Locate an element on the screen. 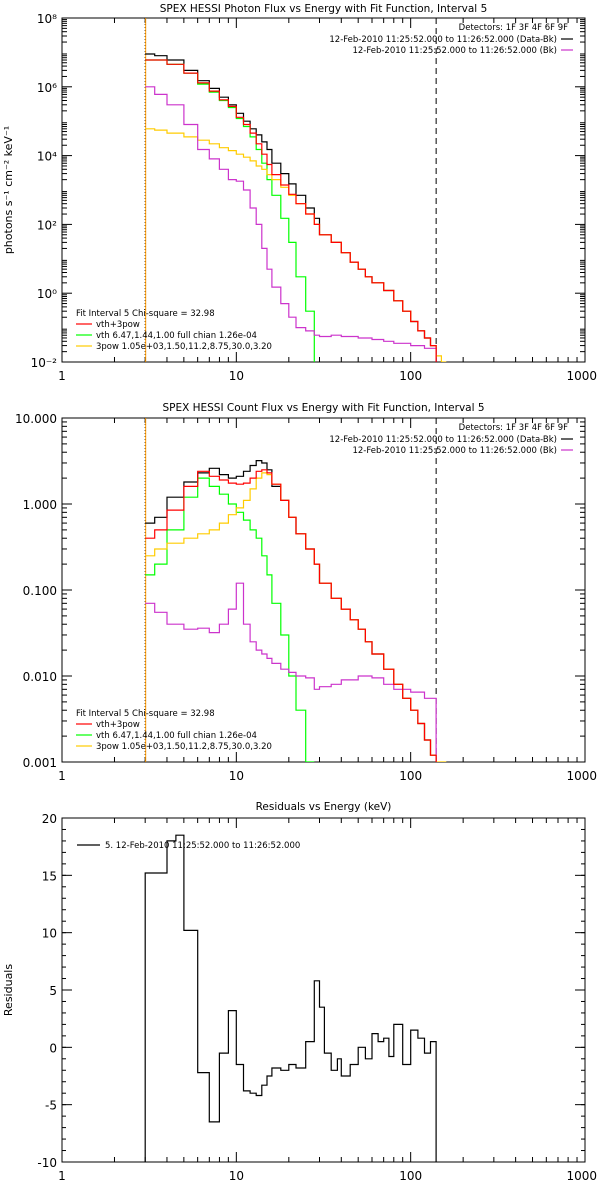 This screenshot has height=1200, width=600. y-tick-label: 10⁴ is located at coordinates (47, 157).